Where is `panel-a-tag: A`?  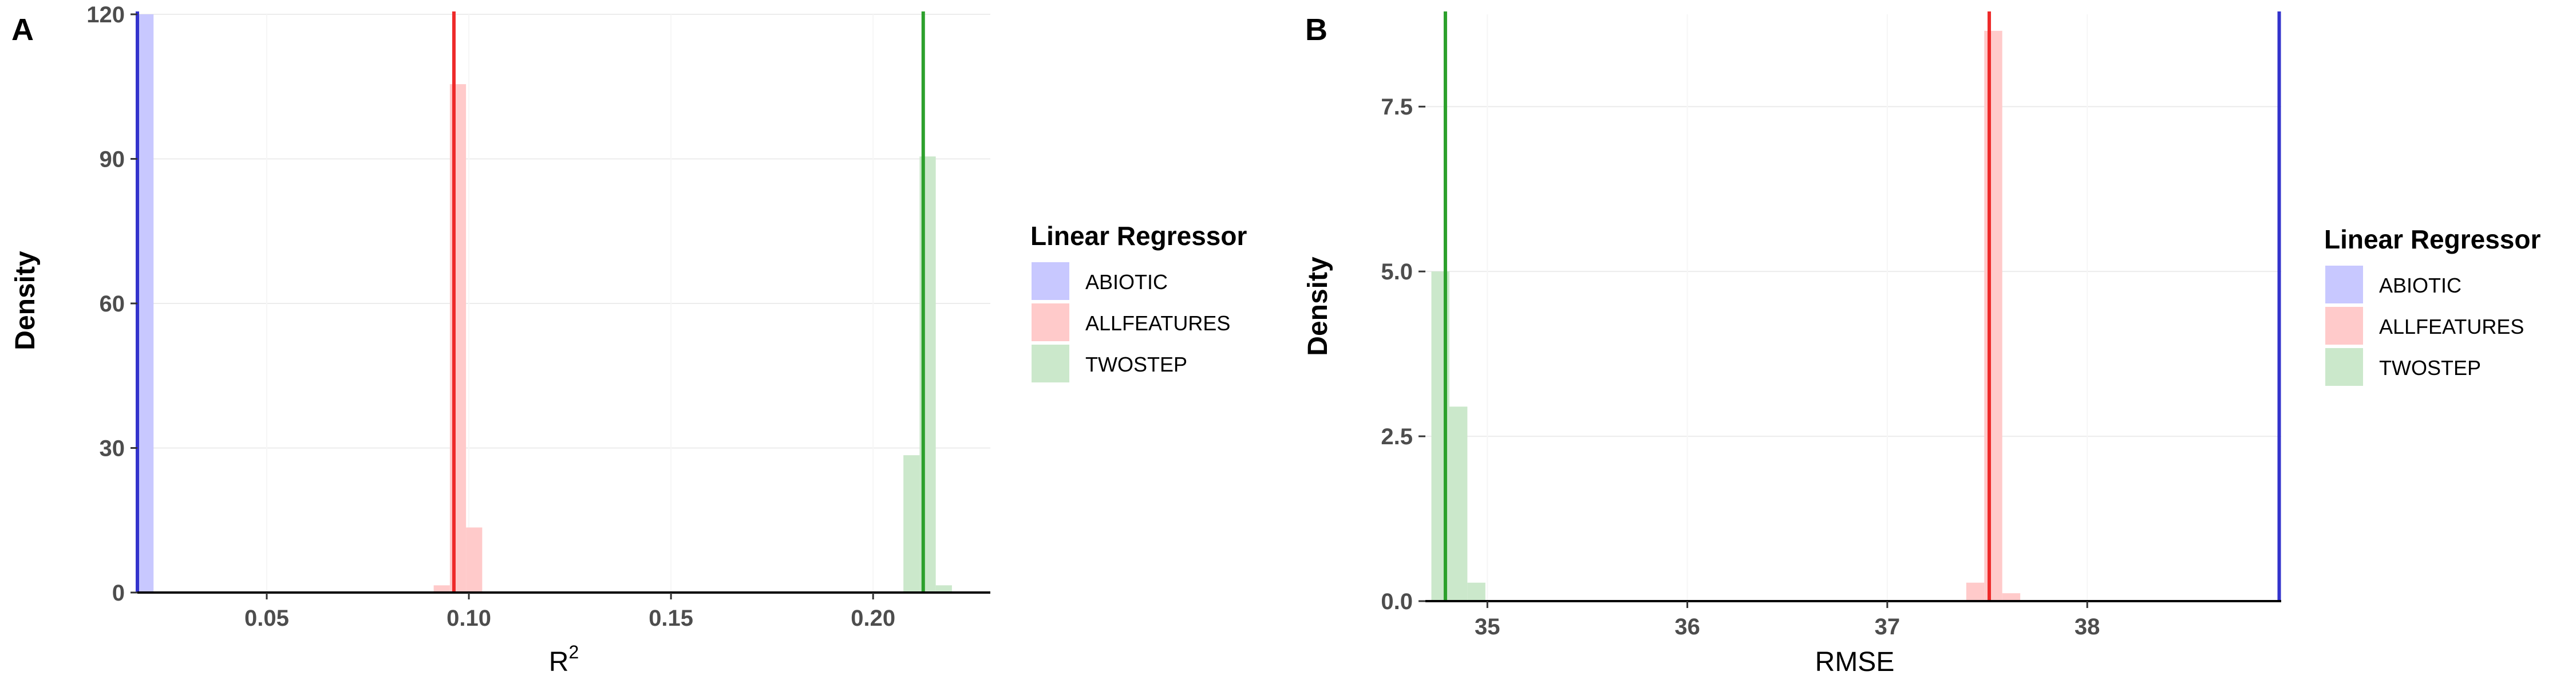 panel-a-tag: A is located at coordinates (22, 30).